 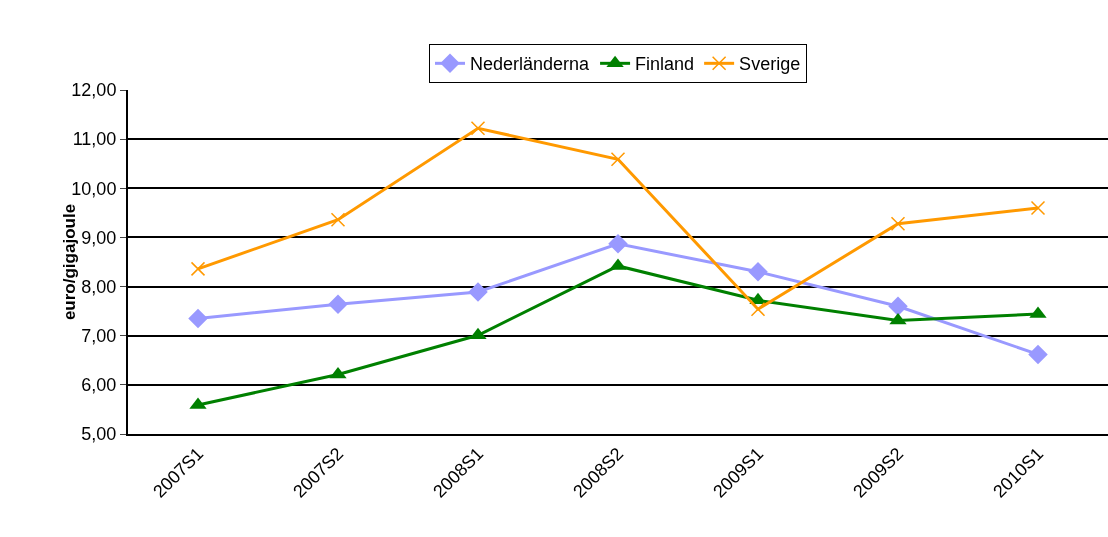 What do you see at coordinates (665, 64) in the screenshot?
I see `legend-label: Finland` at bounding box center [665, 64].